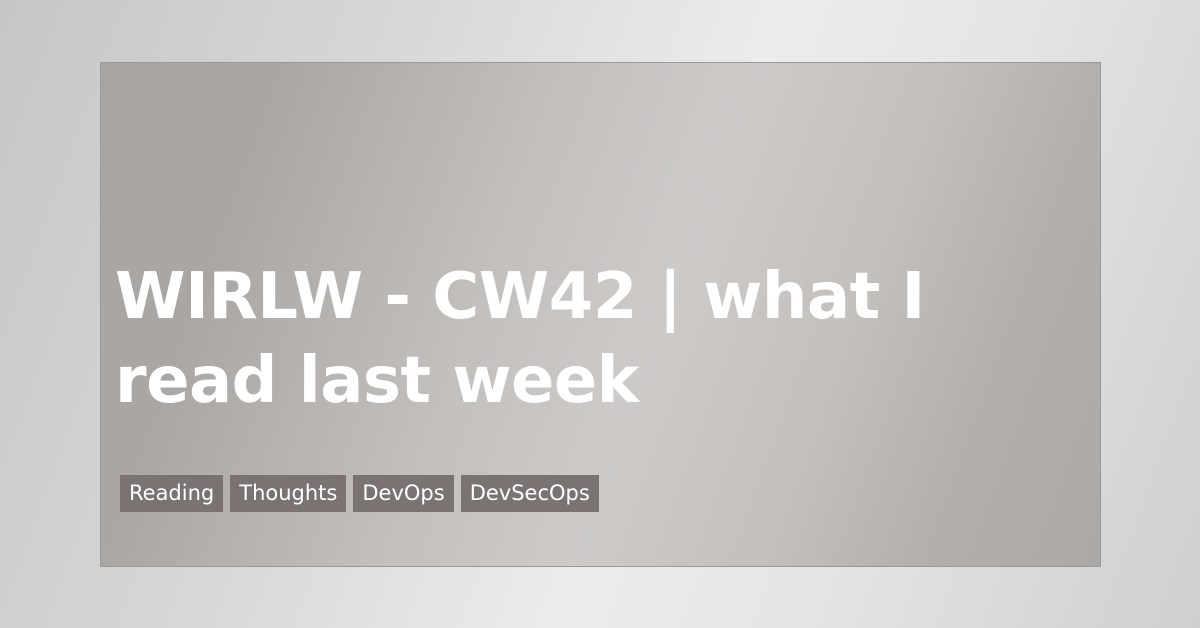 The height and width of the screenshot is (628, 1200). What do you see at coordinates (288, 493) in the screenshot?
I see `tag-thoughts: Thoughts` at bounding box center [288, 493].